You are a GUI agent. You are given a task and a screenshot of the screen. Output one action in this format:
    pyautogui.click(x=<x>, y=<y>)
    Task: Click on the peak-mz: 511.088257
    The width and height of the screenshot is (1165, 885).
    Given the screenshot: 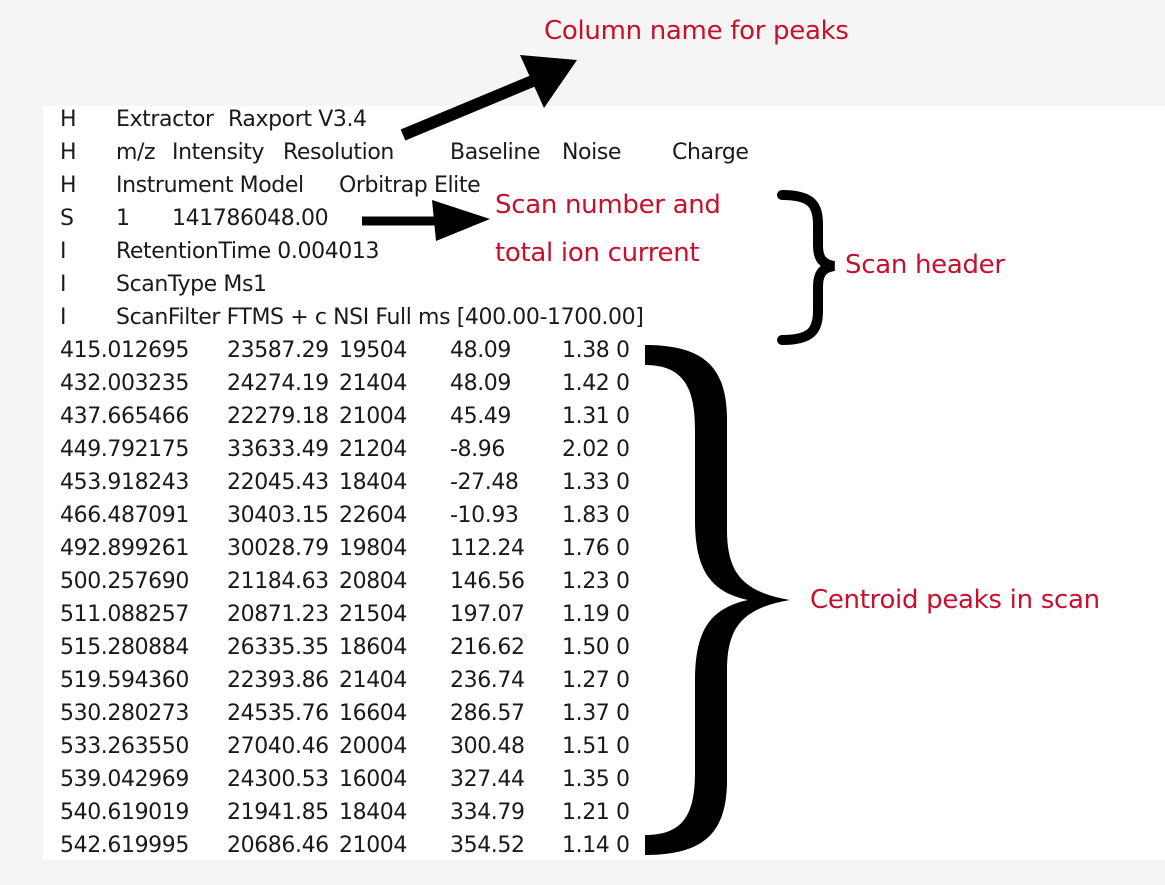 What is the action you would take?
    pyautogui.click(x=124, y=614)
    